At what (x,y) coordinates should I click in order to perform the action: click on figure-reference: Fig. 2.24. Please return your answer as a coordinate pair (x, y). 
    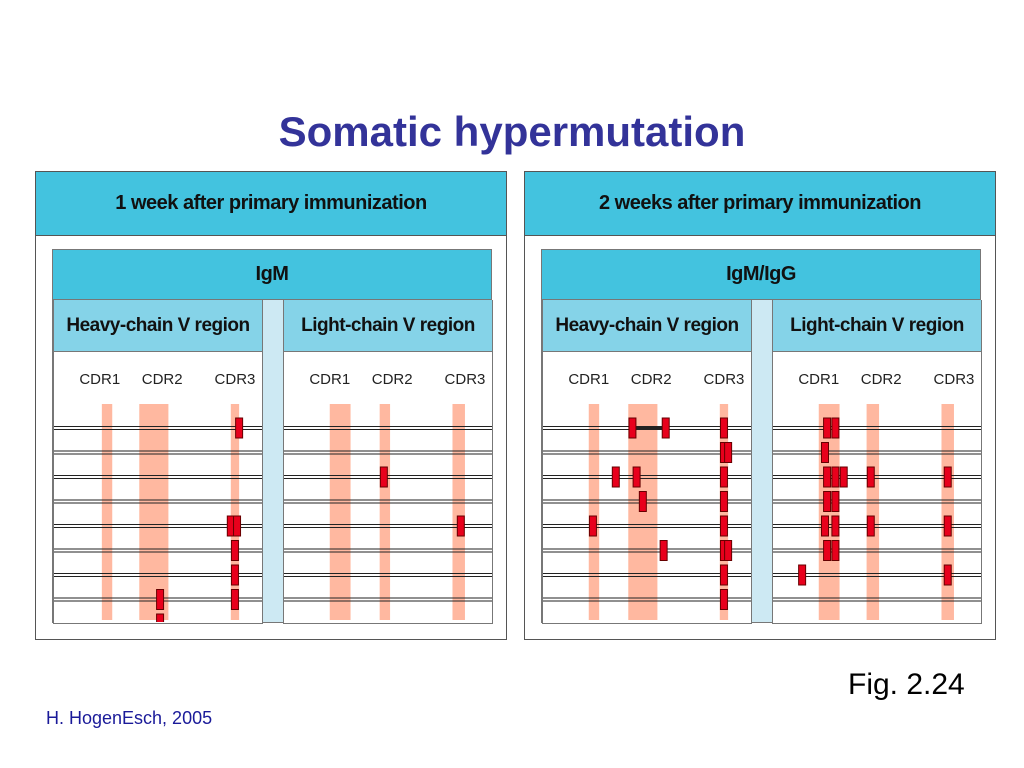
    Looking at the image, I should click on (906, 684).